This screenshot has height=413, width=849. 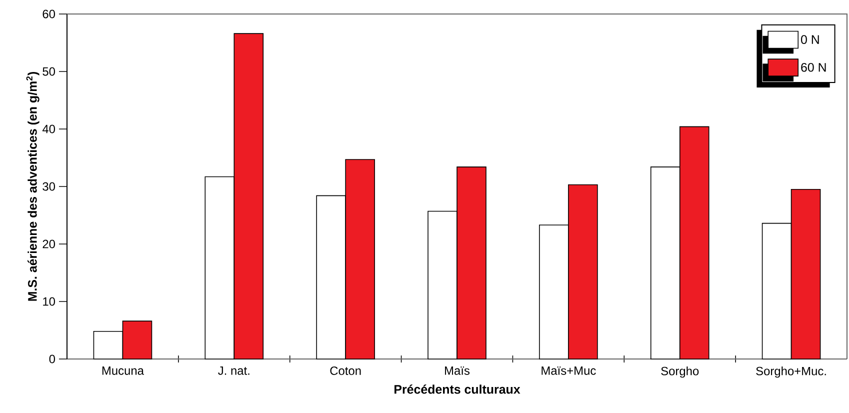 I want to click on legend-label: 0 N, so click(x=809, y=39).